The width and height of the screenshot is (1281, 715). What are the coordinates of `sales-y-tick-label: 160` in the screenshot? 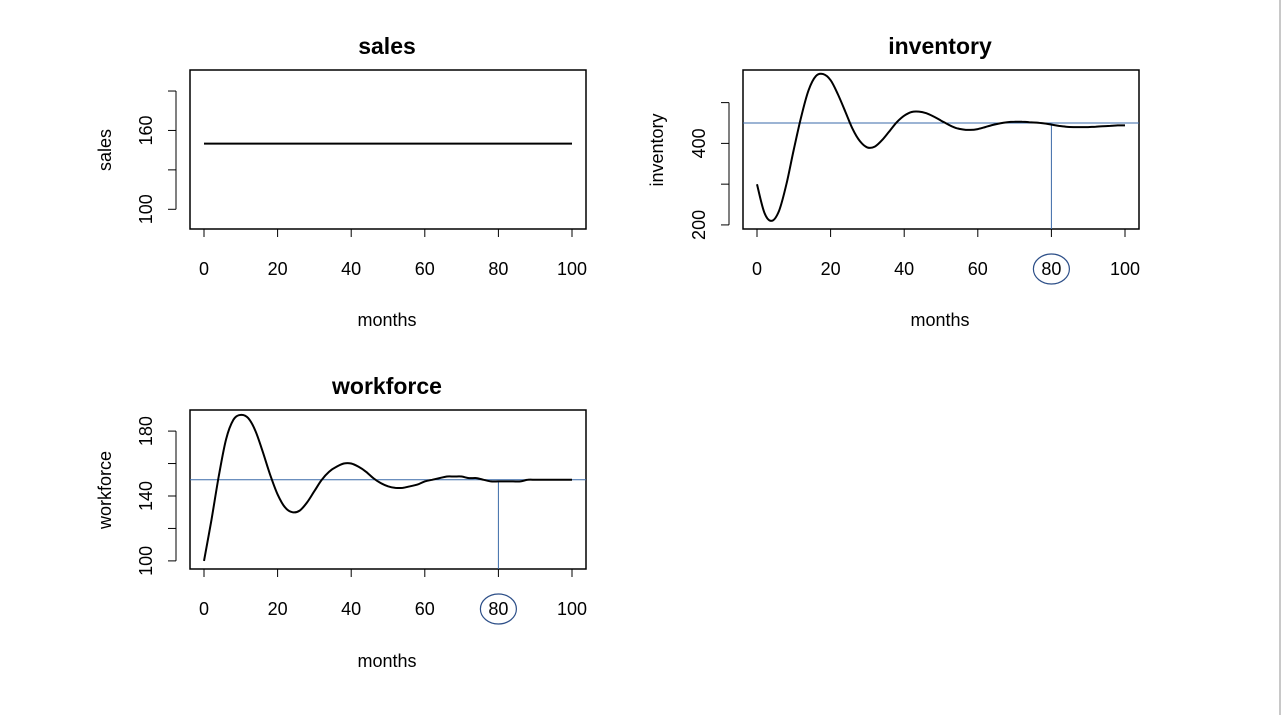 It's located at (146, 130).